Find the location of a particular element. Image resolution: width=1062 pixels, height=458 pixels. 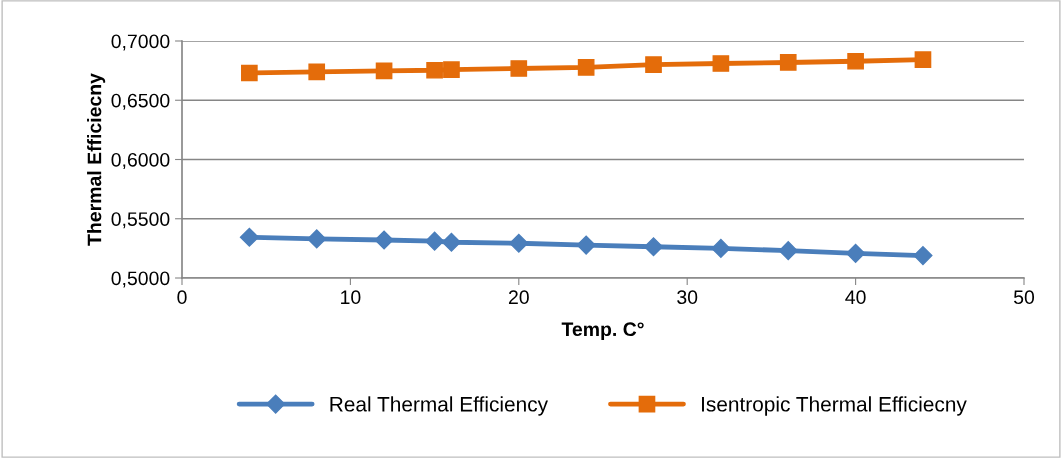

y-tick-label: 0,6500 is located at coordinates (140, 101).